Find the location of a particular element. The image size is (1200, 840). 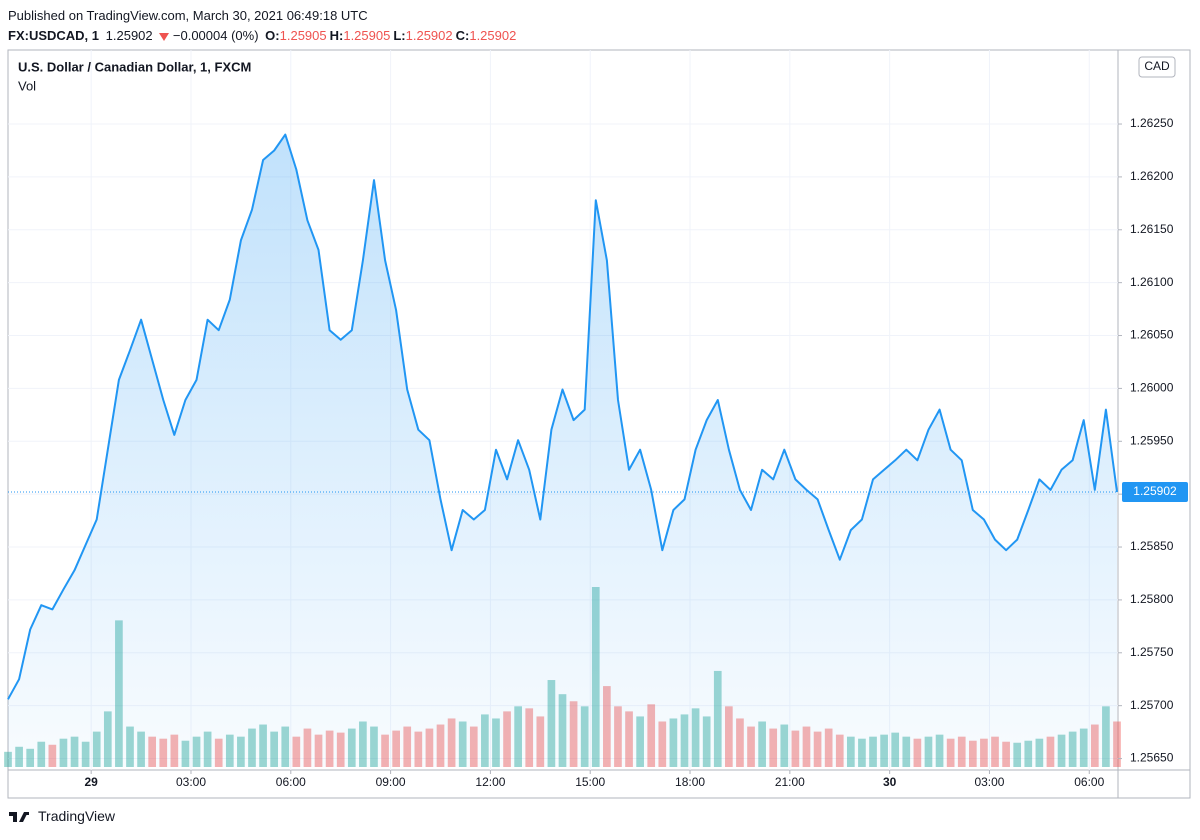

y-tick-label: 1.26200 is located at coordinates (1152, 176).